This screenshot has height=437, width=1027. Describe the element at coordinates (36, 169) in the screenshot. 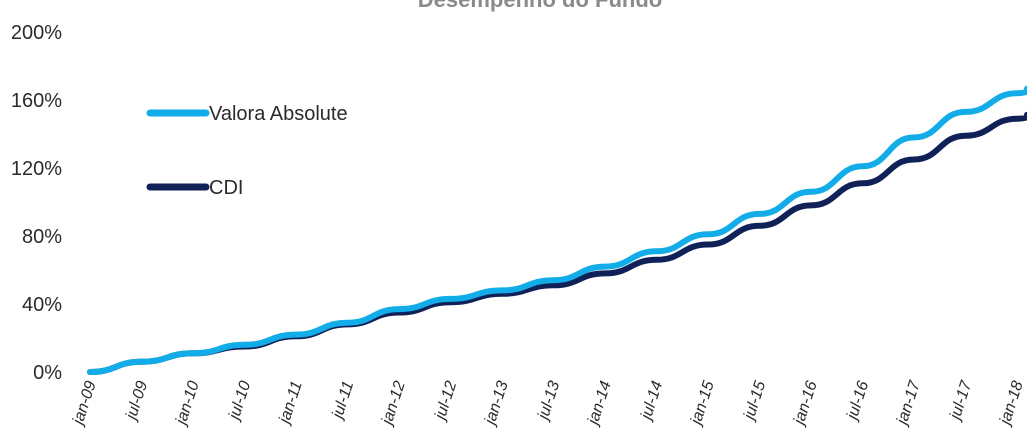

I see `y-tick-label: 120%` at that location.